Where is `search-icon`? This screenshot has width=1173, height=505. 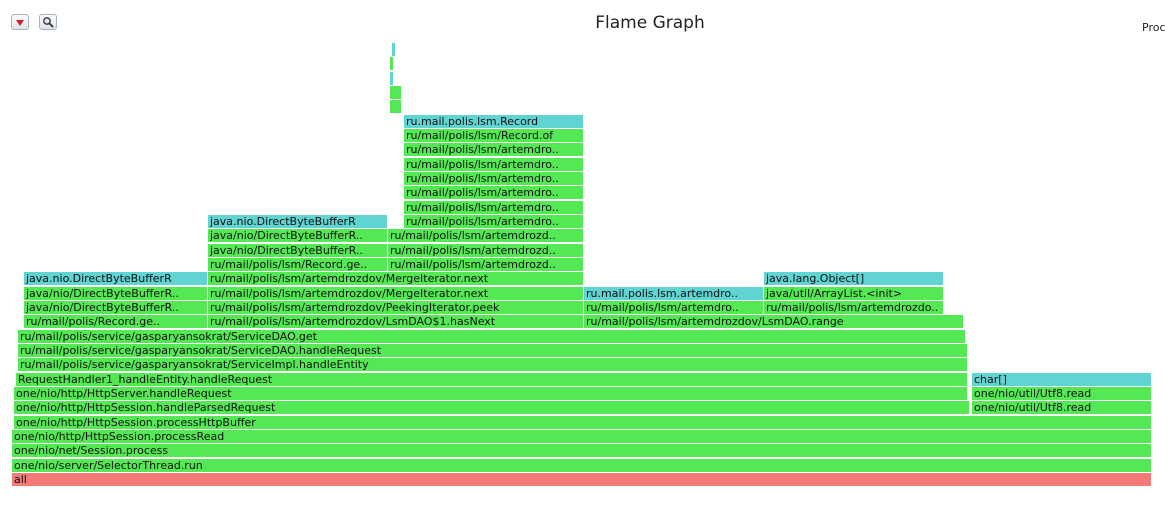
search-icon is located at coordinates (48, 22).